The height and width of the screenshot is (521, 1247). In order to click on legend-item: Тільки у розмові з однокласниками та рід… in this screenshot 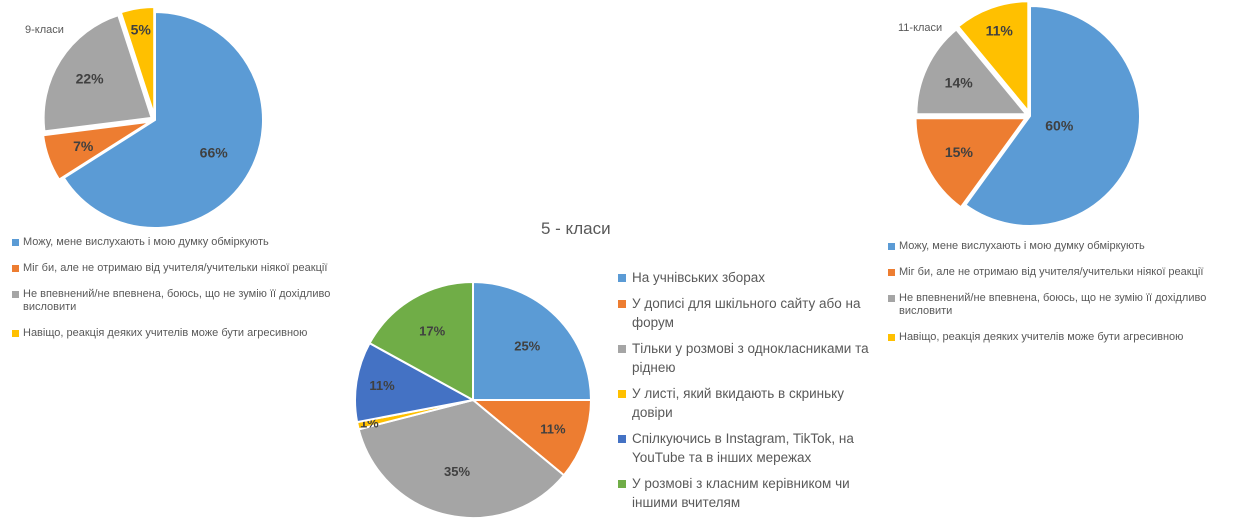, I will do `click(749, 358)`.